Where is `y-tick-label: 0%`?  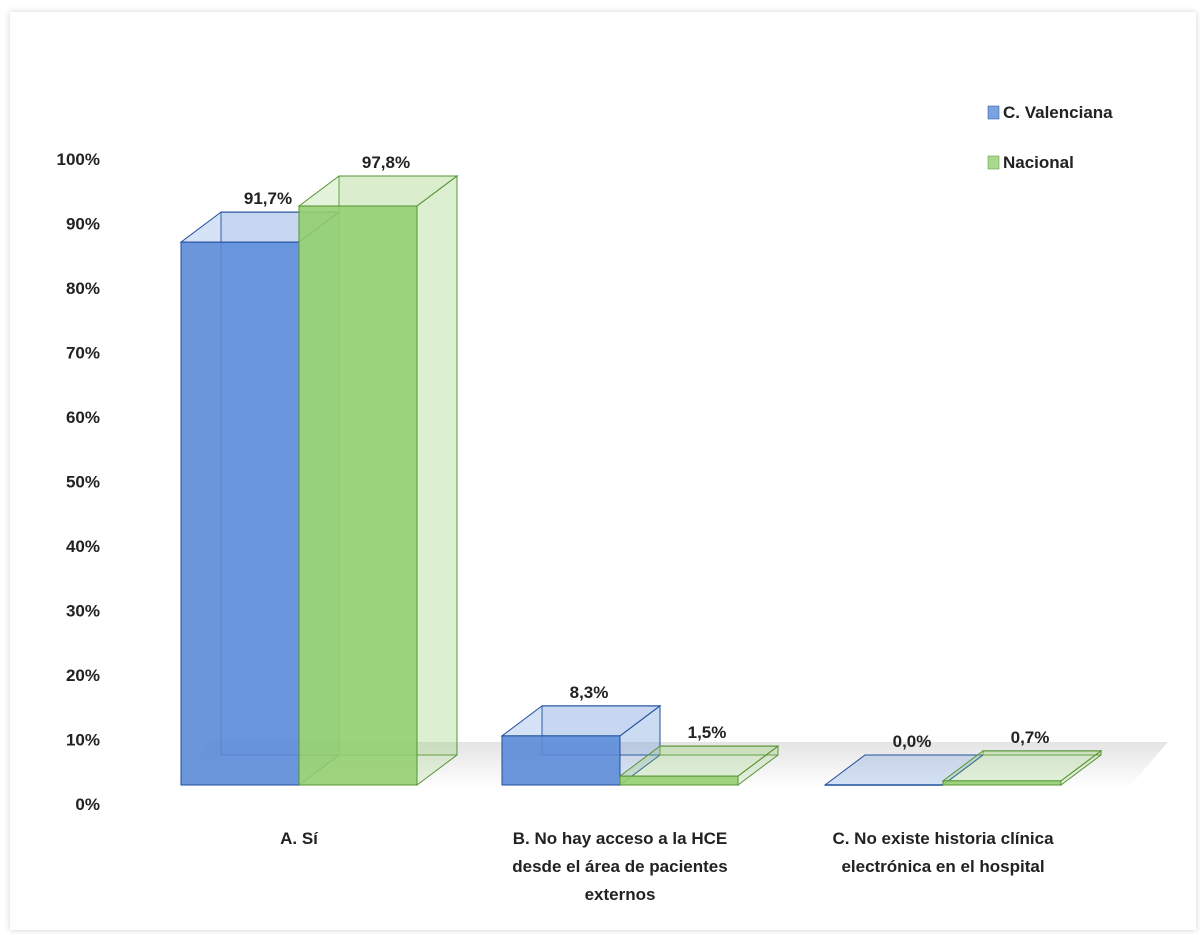 y-tick-label: 0% is located at coordinates (87, 804).